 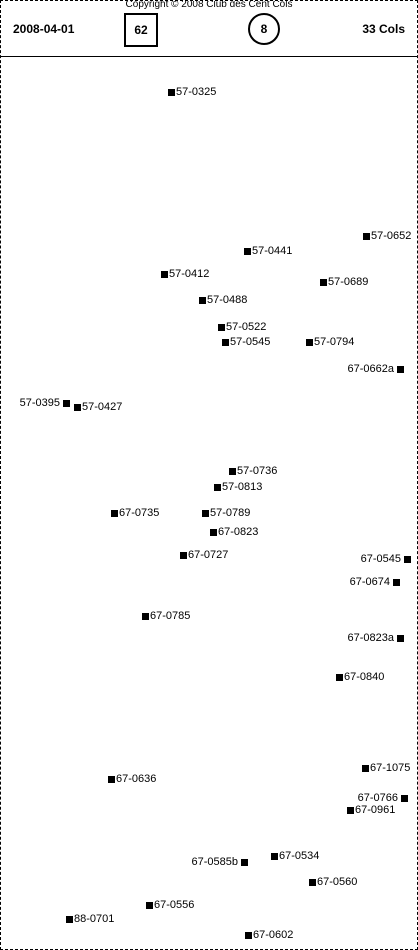 I want to click on col-label: 57-0441, so click(x=272, y=251).